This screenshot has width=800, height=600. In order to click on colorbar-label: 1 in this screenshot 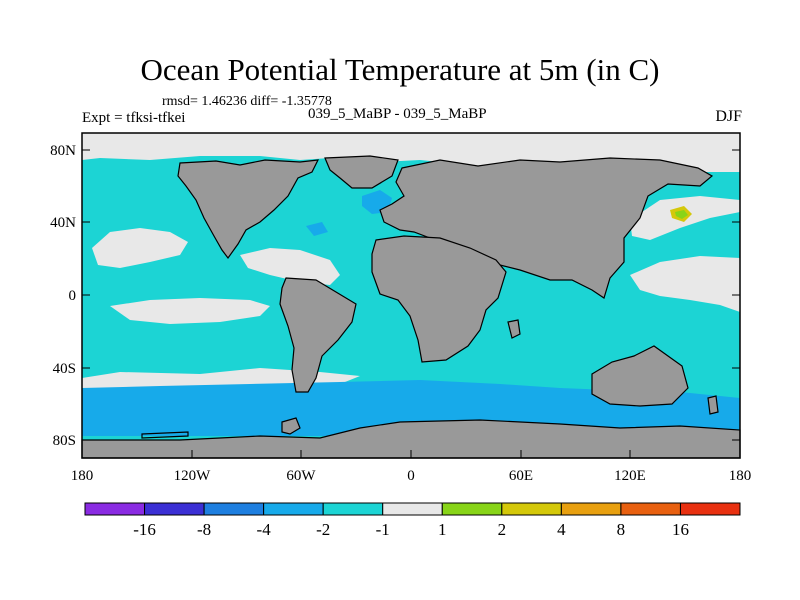, I will do `click(442, 529)`.